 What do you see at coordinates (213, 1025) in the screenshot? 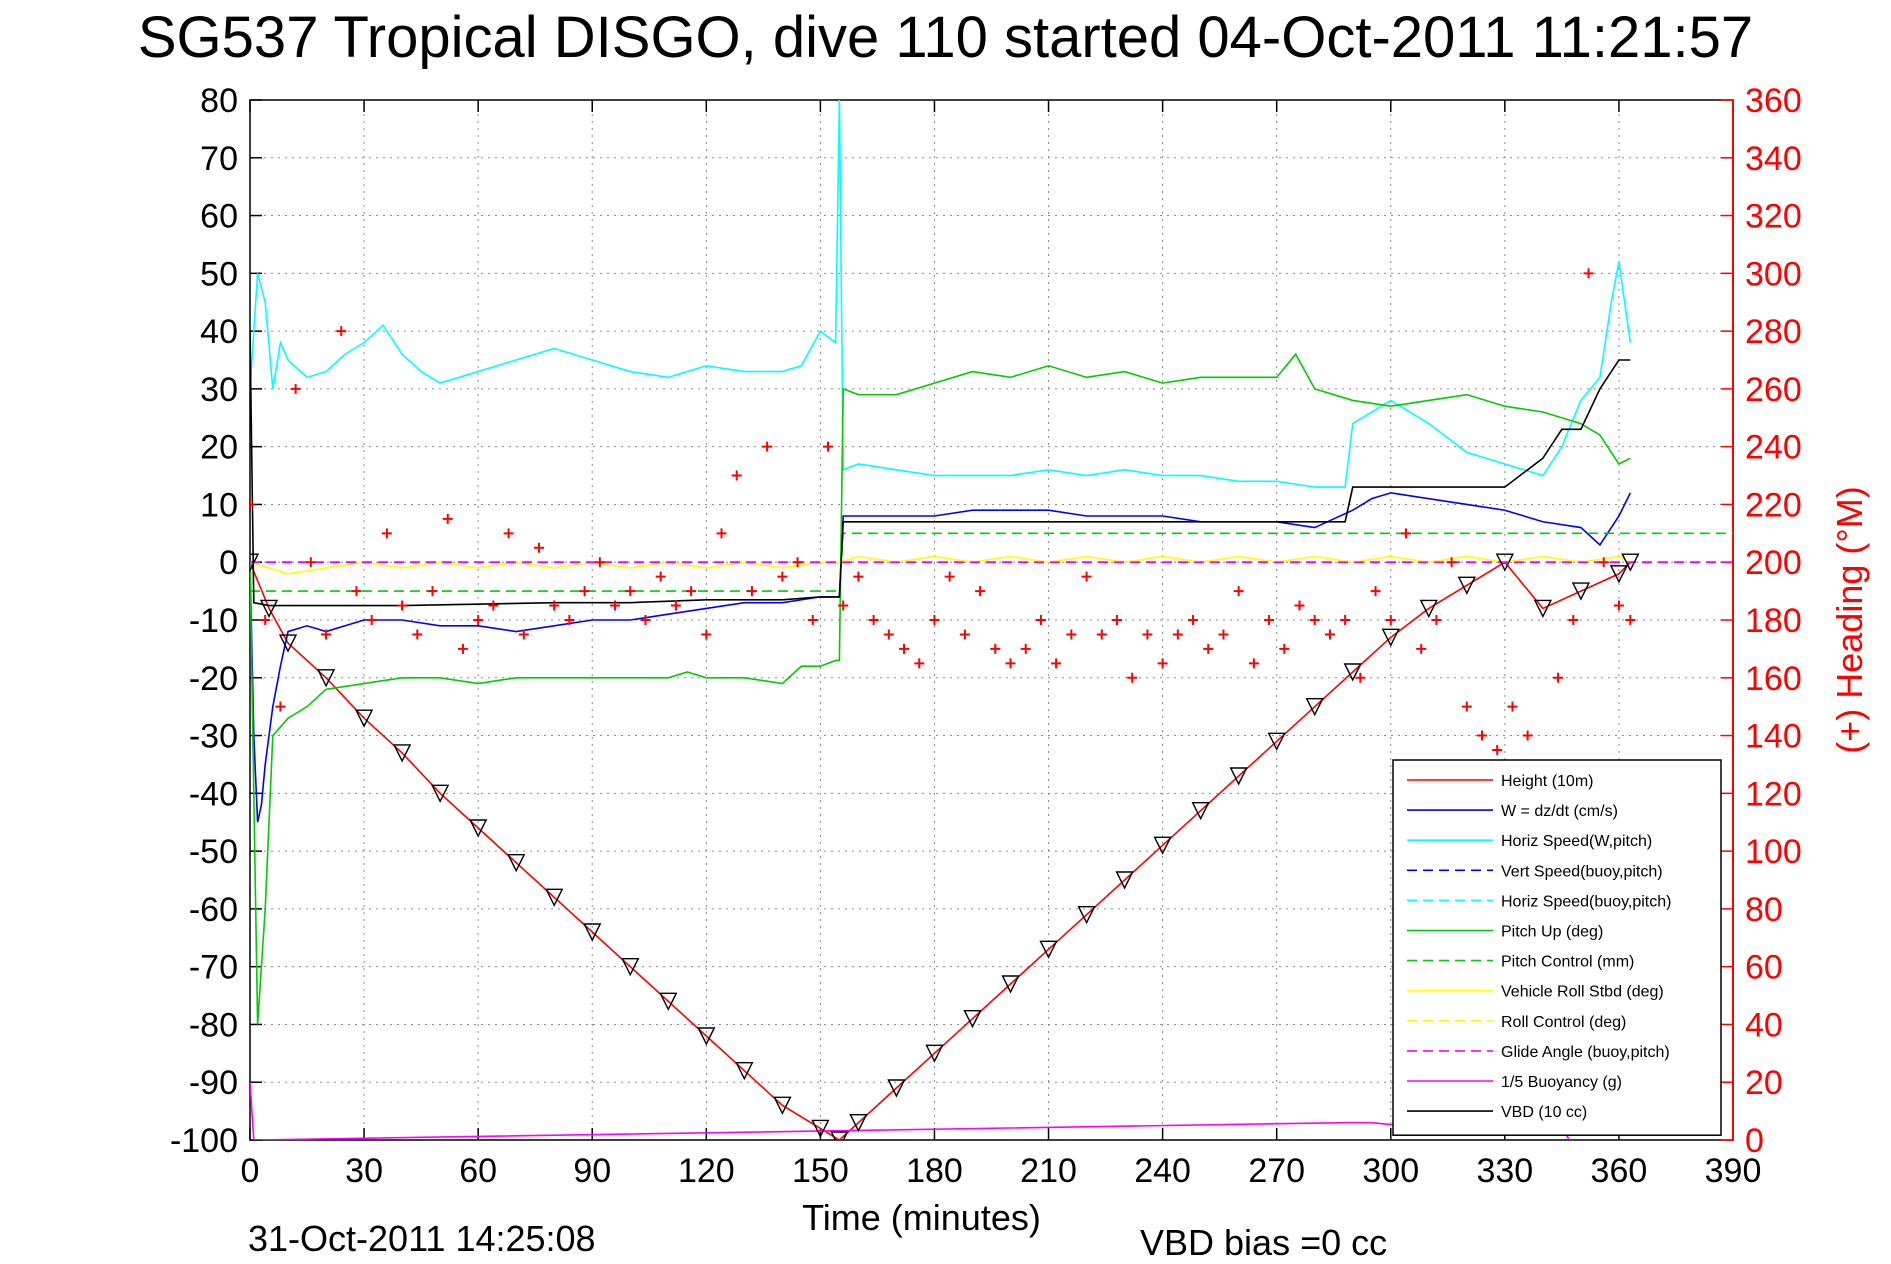
I see `y-tick-label: -80` at bounding box center [213, 1025].